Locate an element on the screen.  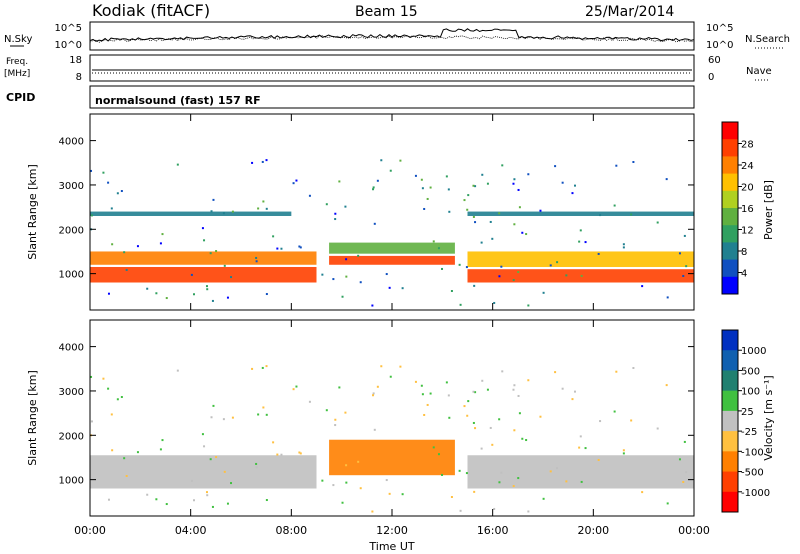
colorbar-tick-label: 24 is located at coordinates (747, 166).